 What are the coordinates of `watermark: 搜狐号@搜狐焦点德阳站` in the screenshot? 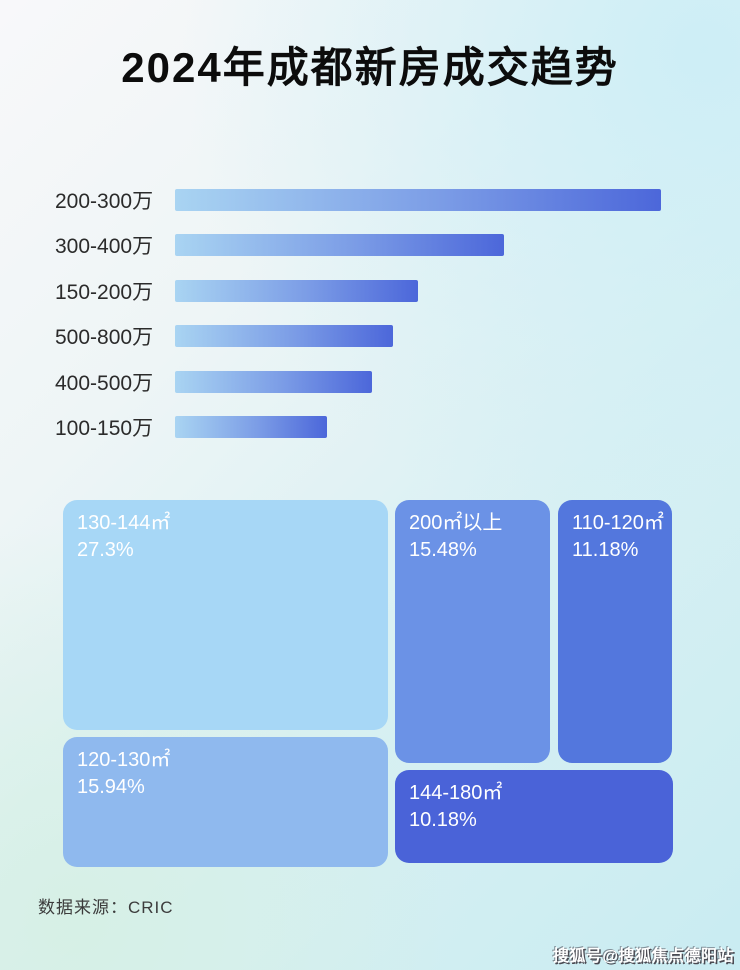 It's located at (643, 956).